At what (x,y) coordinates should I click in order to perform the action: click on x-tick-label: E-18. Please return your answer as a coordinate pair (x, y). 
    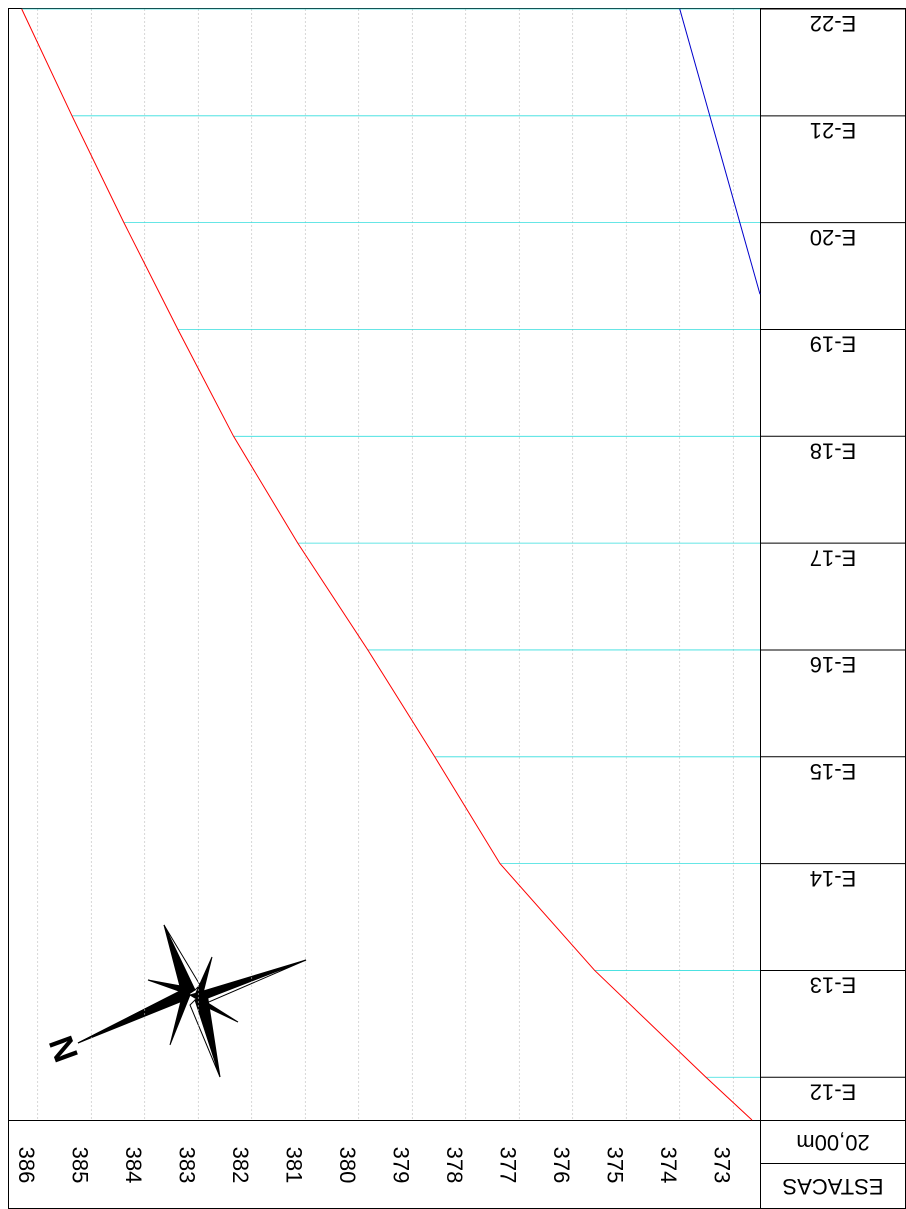
    Looking at the image, I should click on (833, 450).